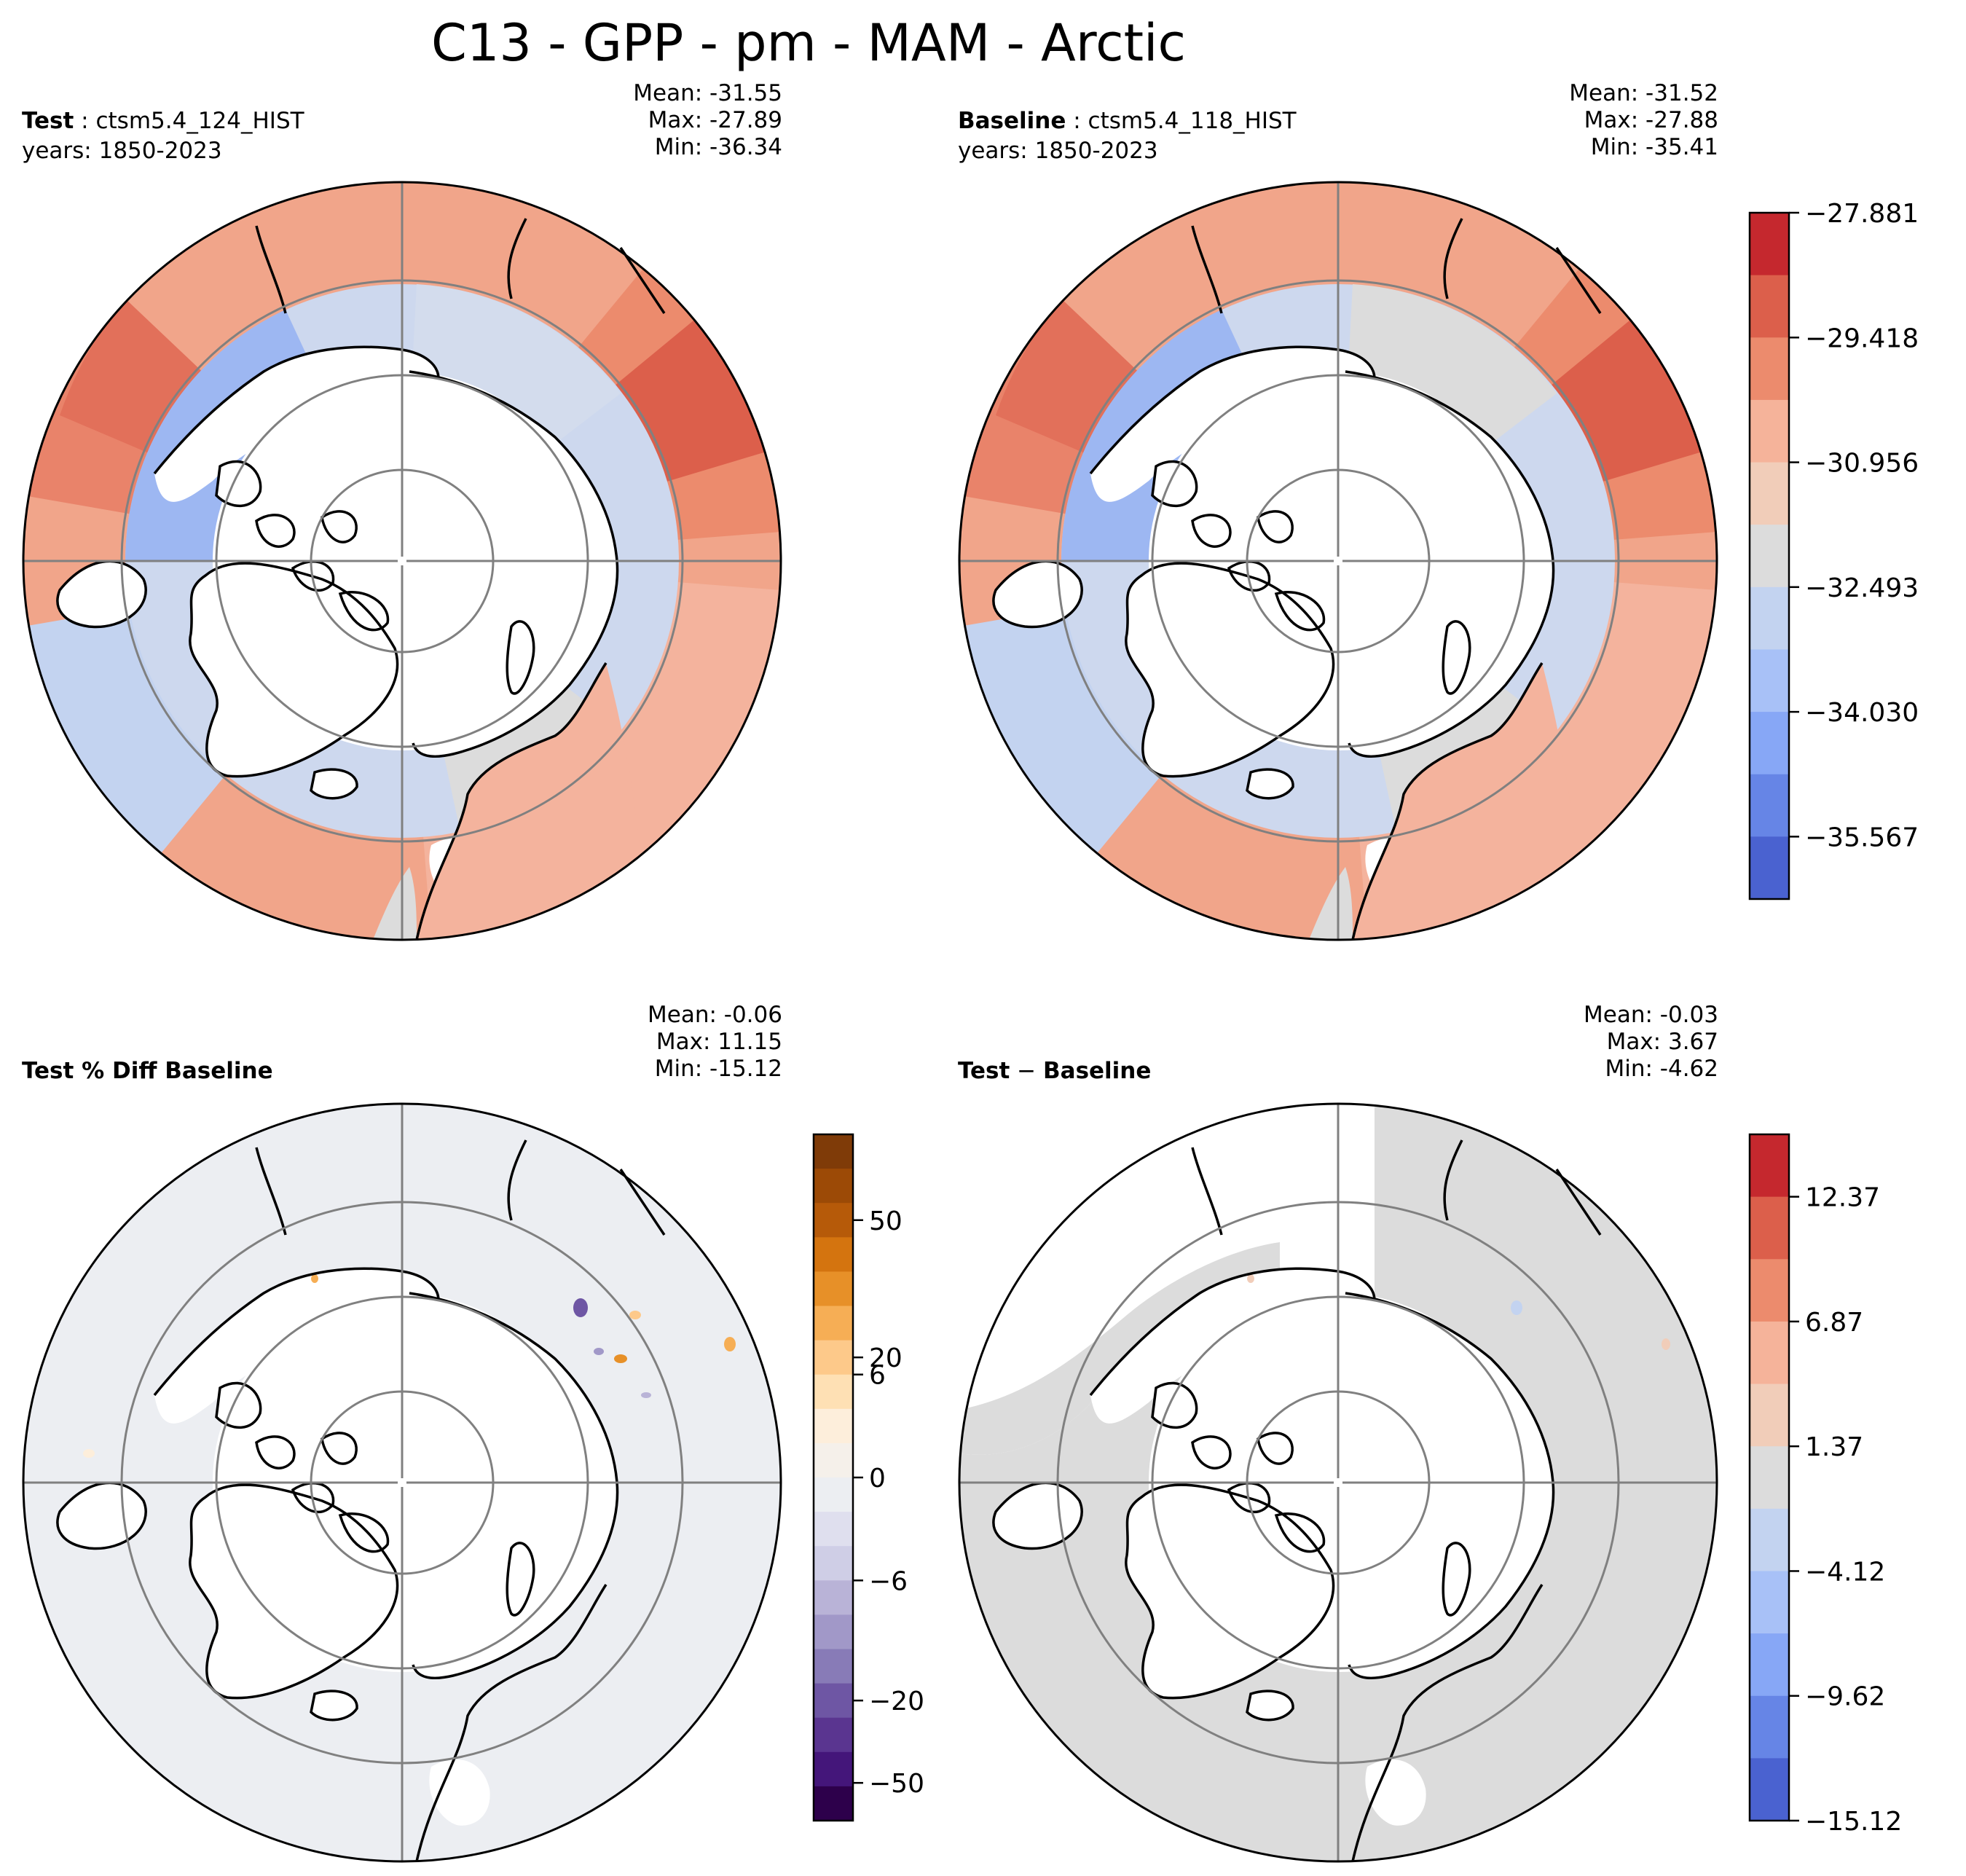 The height and width of the screenshot is (1876, 1966). I want to click on test-years: years: 1850-2023, so click(122, 151).